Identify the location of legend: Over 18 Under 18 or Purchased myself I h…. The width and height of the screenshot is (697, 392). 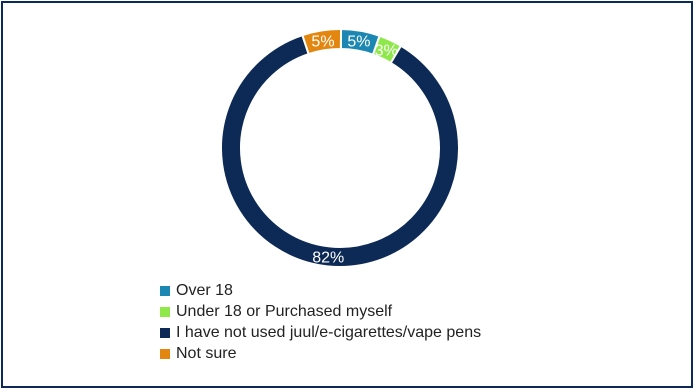
(320, 322).